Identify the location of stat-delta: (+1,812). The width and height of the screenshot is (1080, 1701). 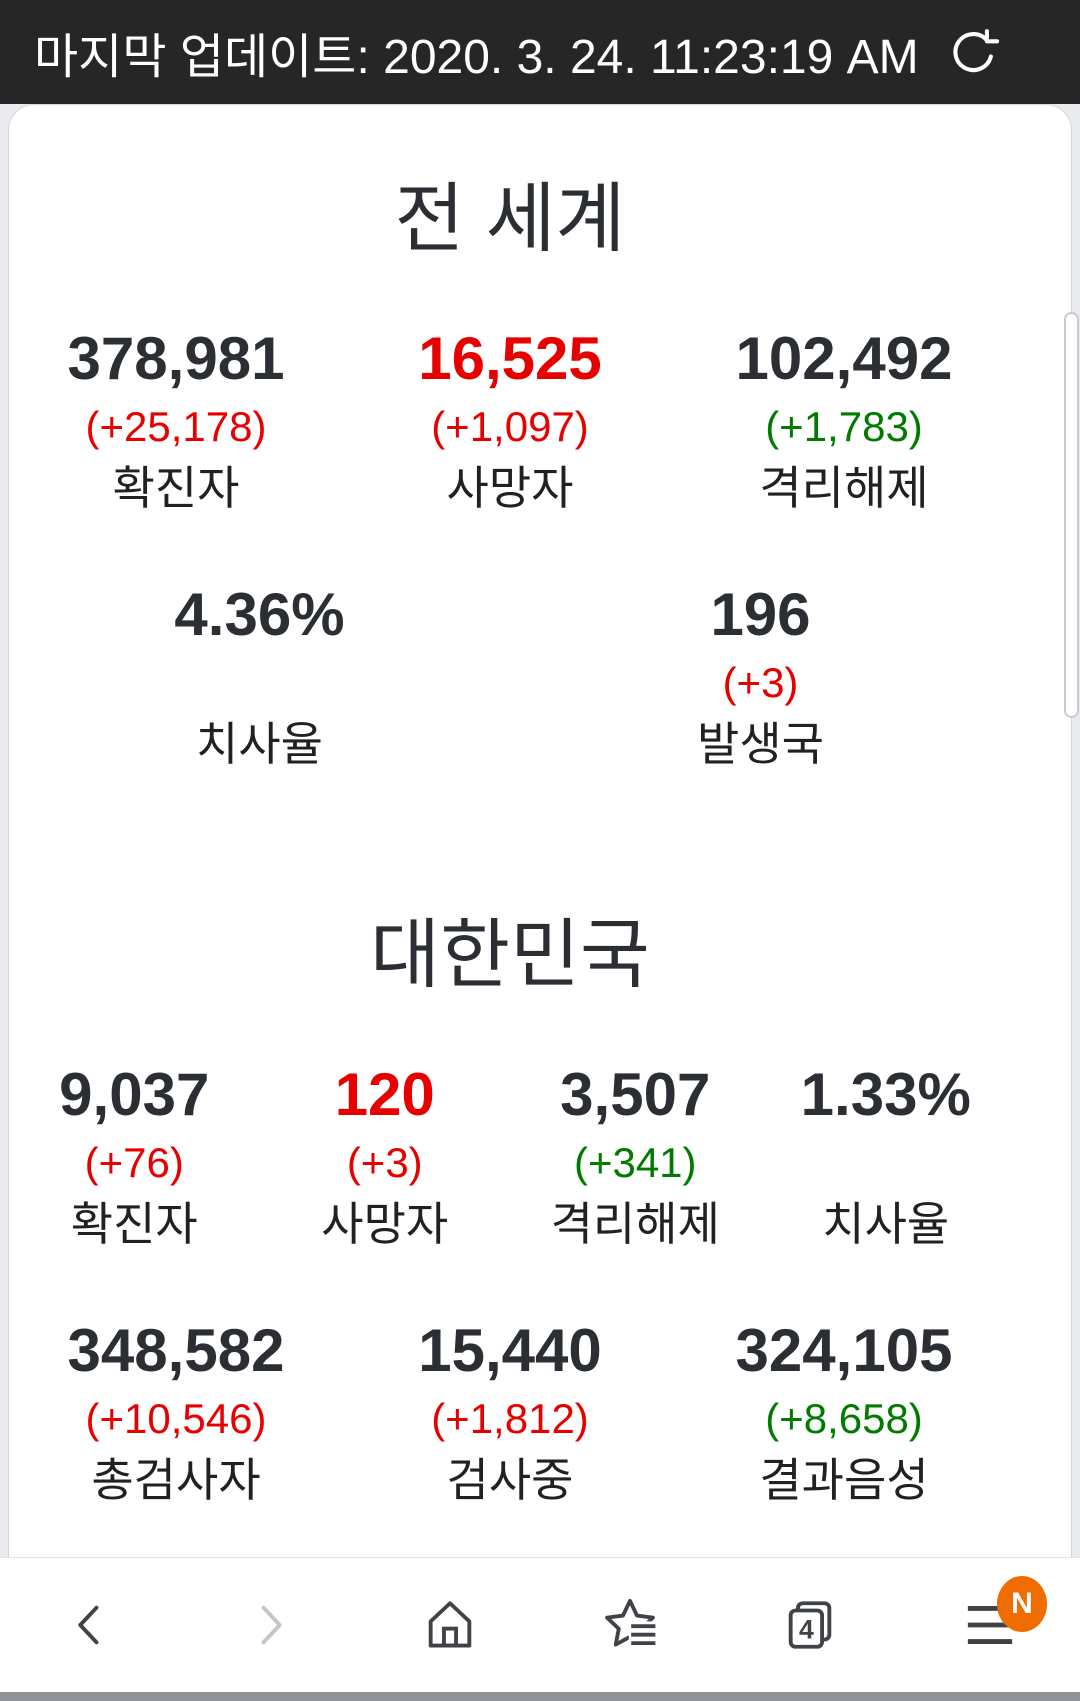
(510, 1418).